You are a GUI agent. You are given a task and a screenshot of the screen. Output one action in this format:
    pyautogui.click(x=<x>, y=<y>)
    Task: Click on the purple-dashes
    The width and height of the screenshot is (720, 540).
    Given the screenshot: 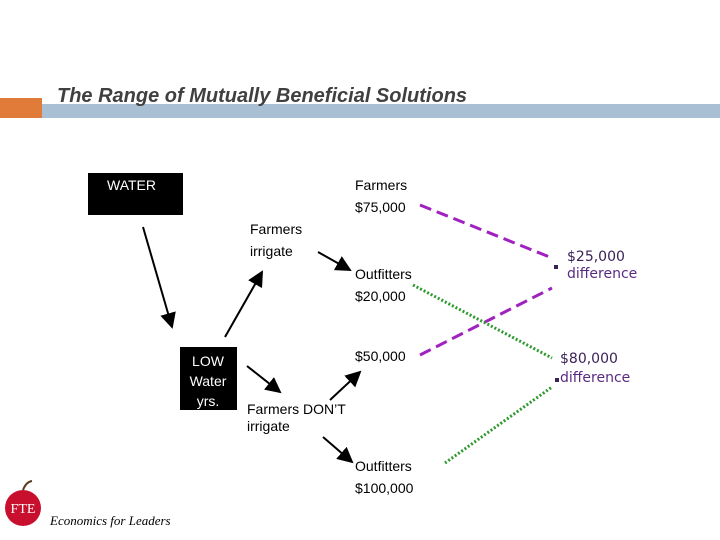 What is the action you would take?
    pyautogui.click(x=486, y=280)
    